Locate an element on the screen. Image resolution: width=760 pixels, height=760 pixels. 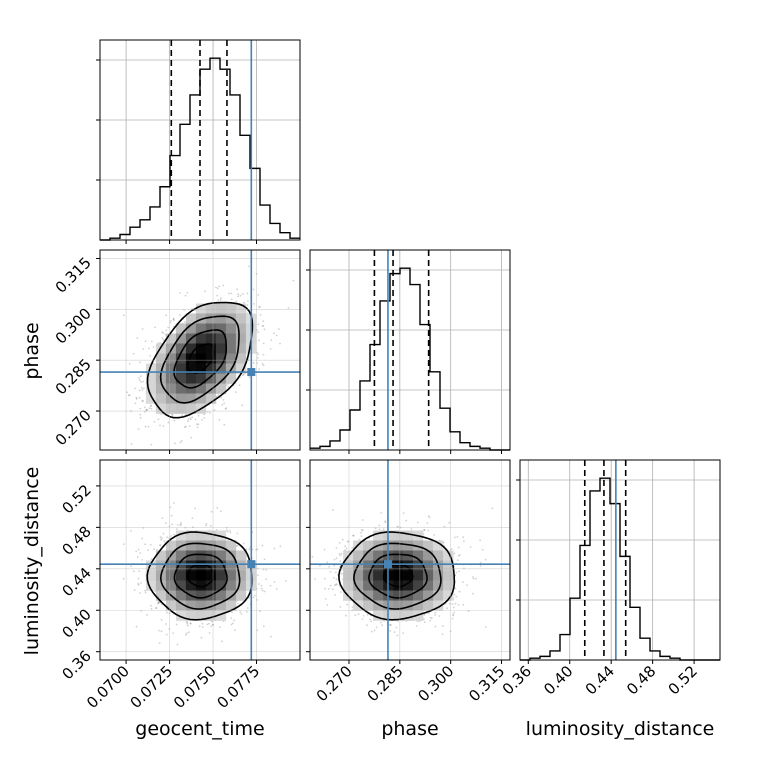
x-axis-label-phase: phase is located at coordinates (409, 729).